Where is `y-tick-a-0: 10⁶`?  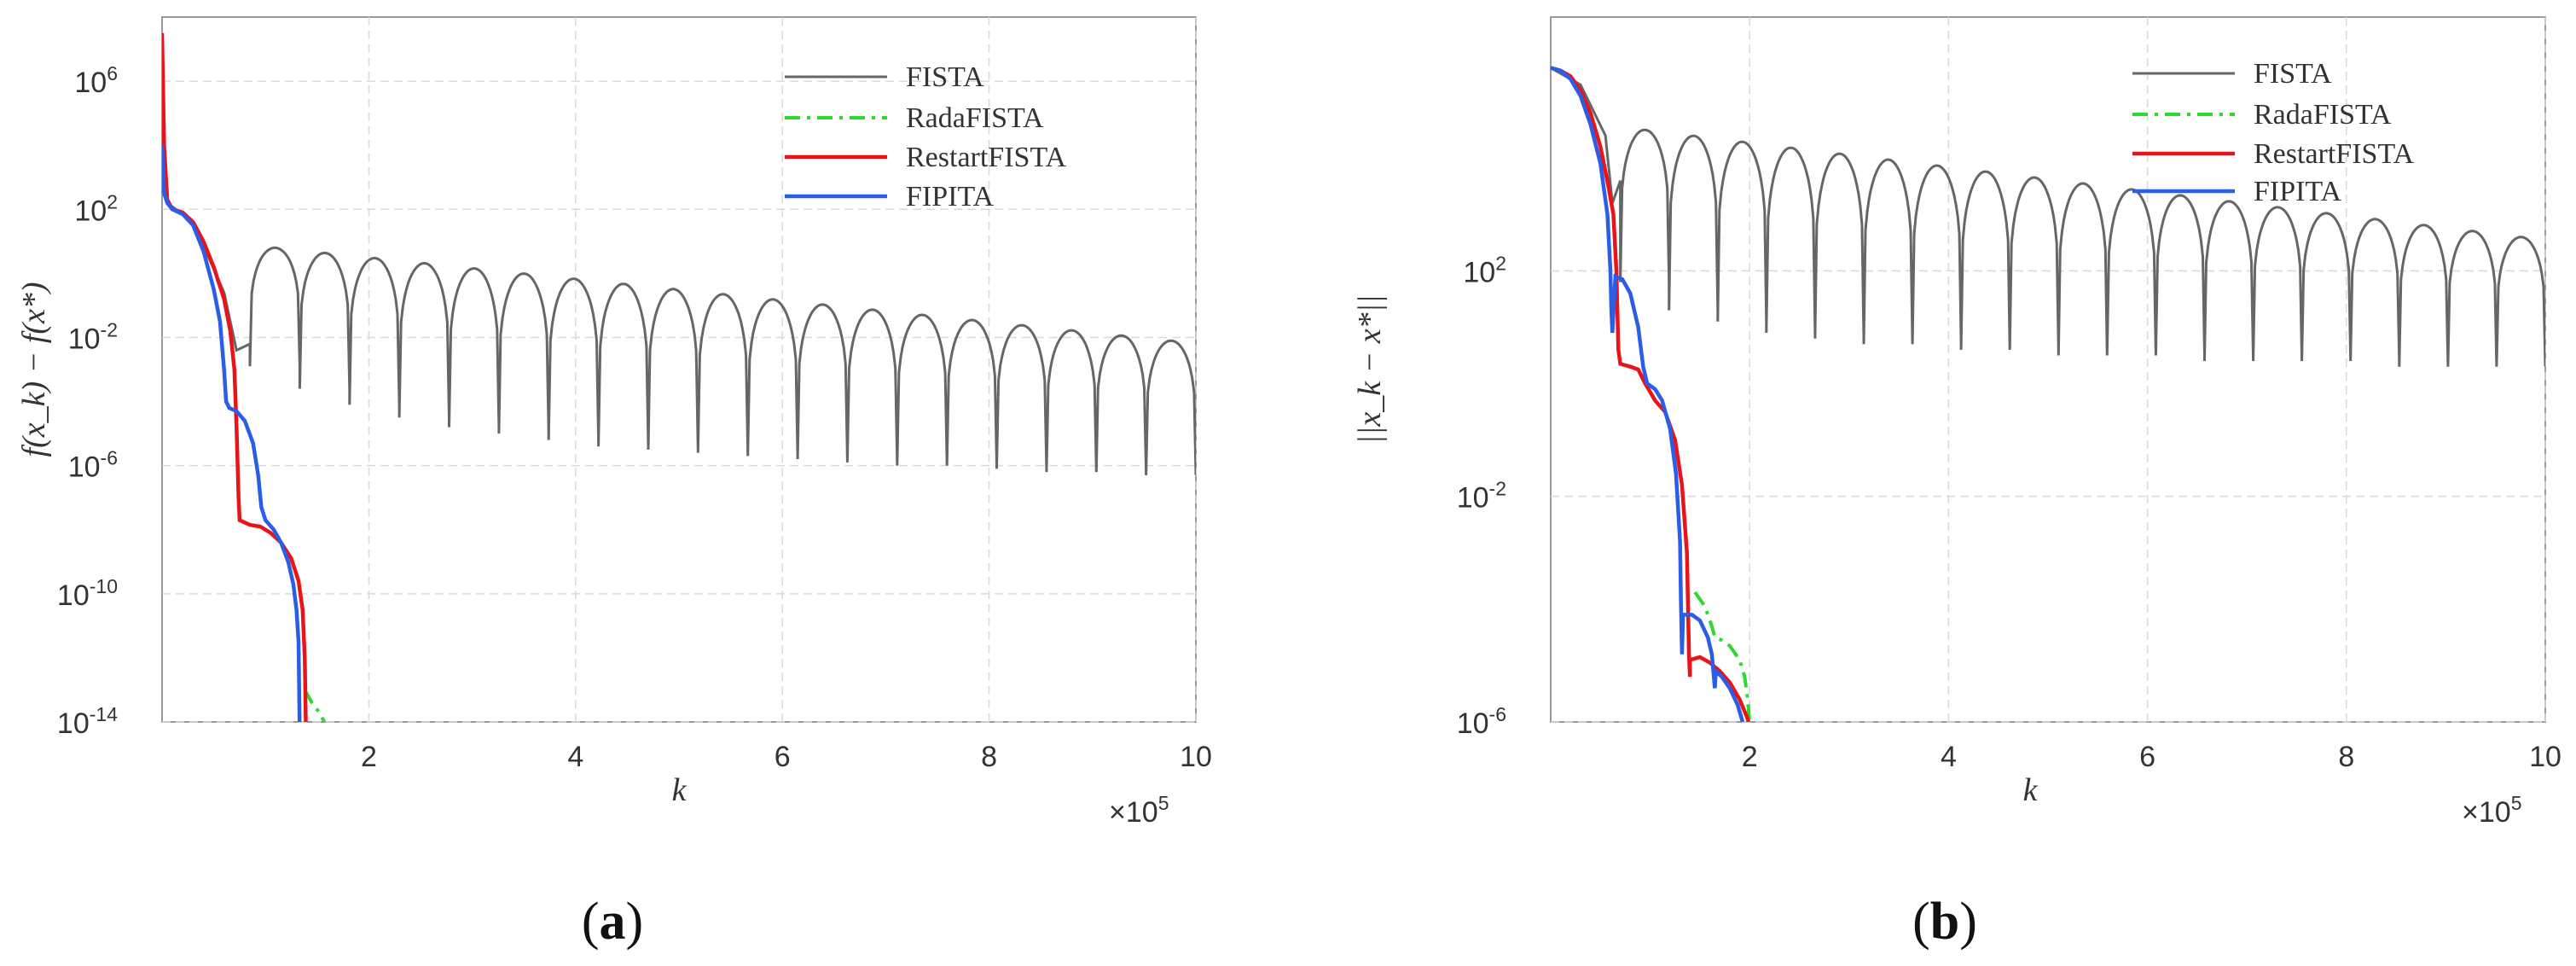 y-tick-a-0: 10⁶ is located at coordinates (96, 80).